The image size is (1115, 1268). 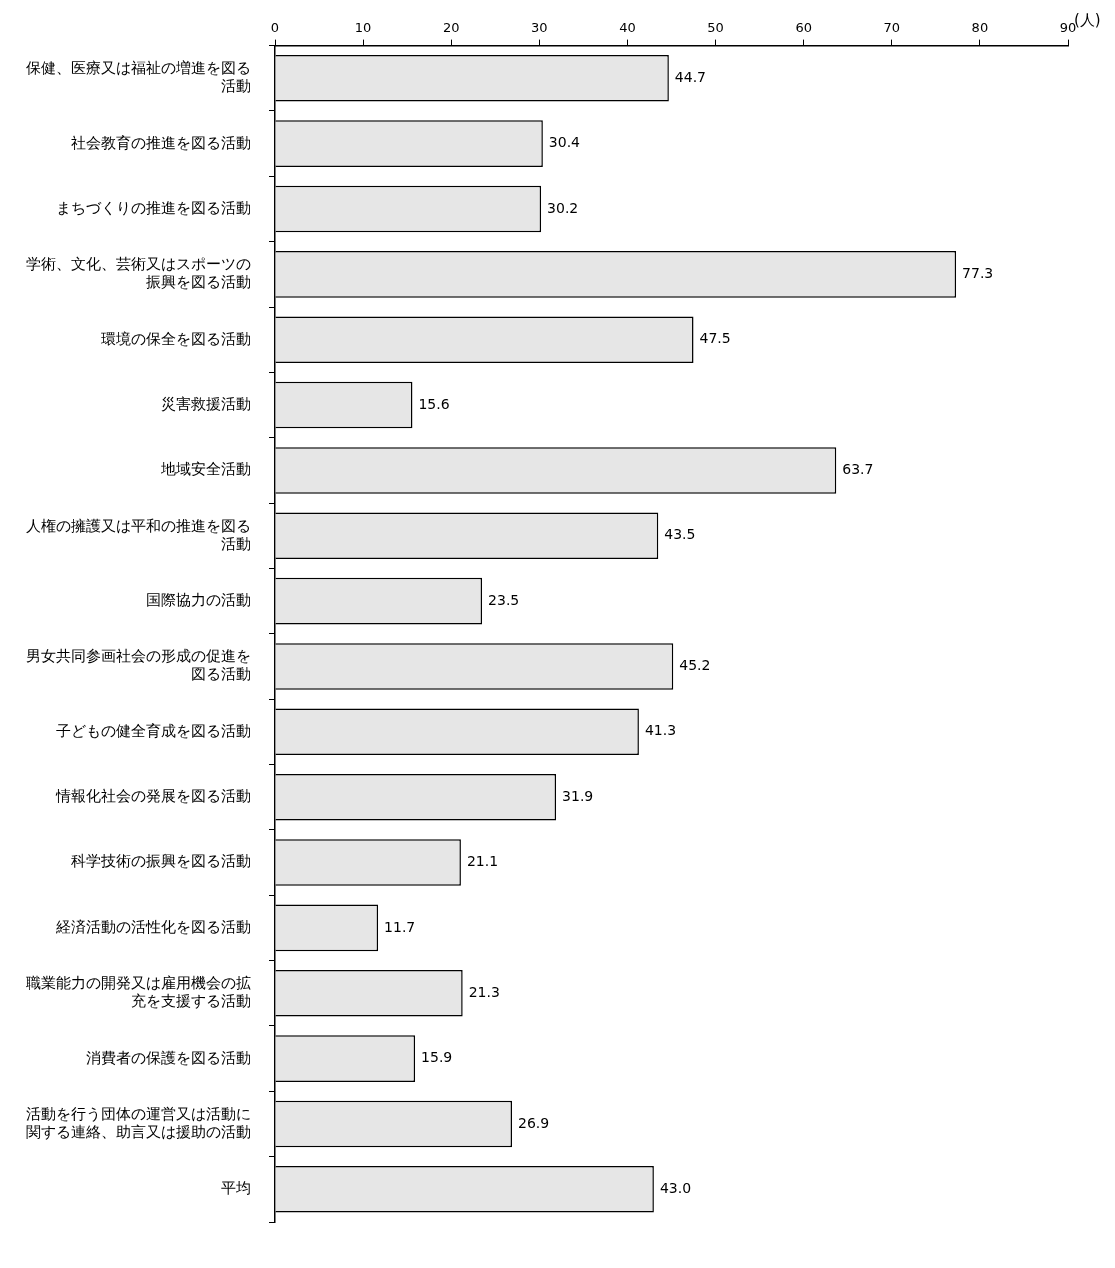 I want to click on data-label: 21.3, so click(x=484, y=991).